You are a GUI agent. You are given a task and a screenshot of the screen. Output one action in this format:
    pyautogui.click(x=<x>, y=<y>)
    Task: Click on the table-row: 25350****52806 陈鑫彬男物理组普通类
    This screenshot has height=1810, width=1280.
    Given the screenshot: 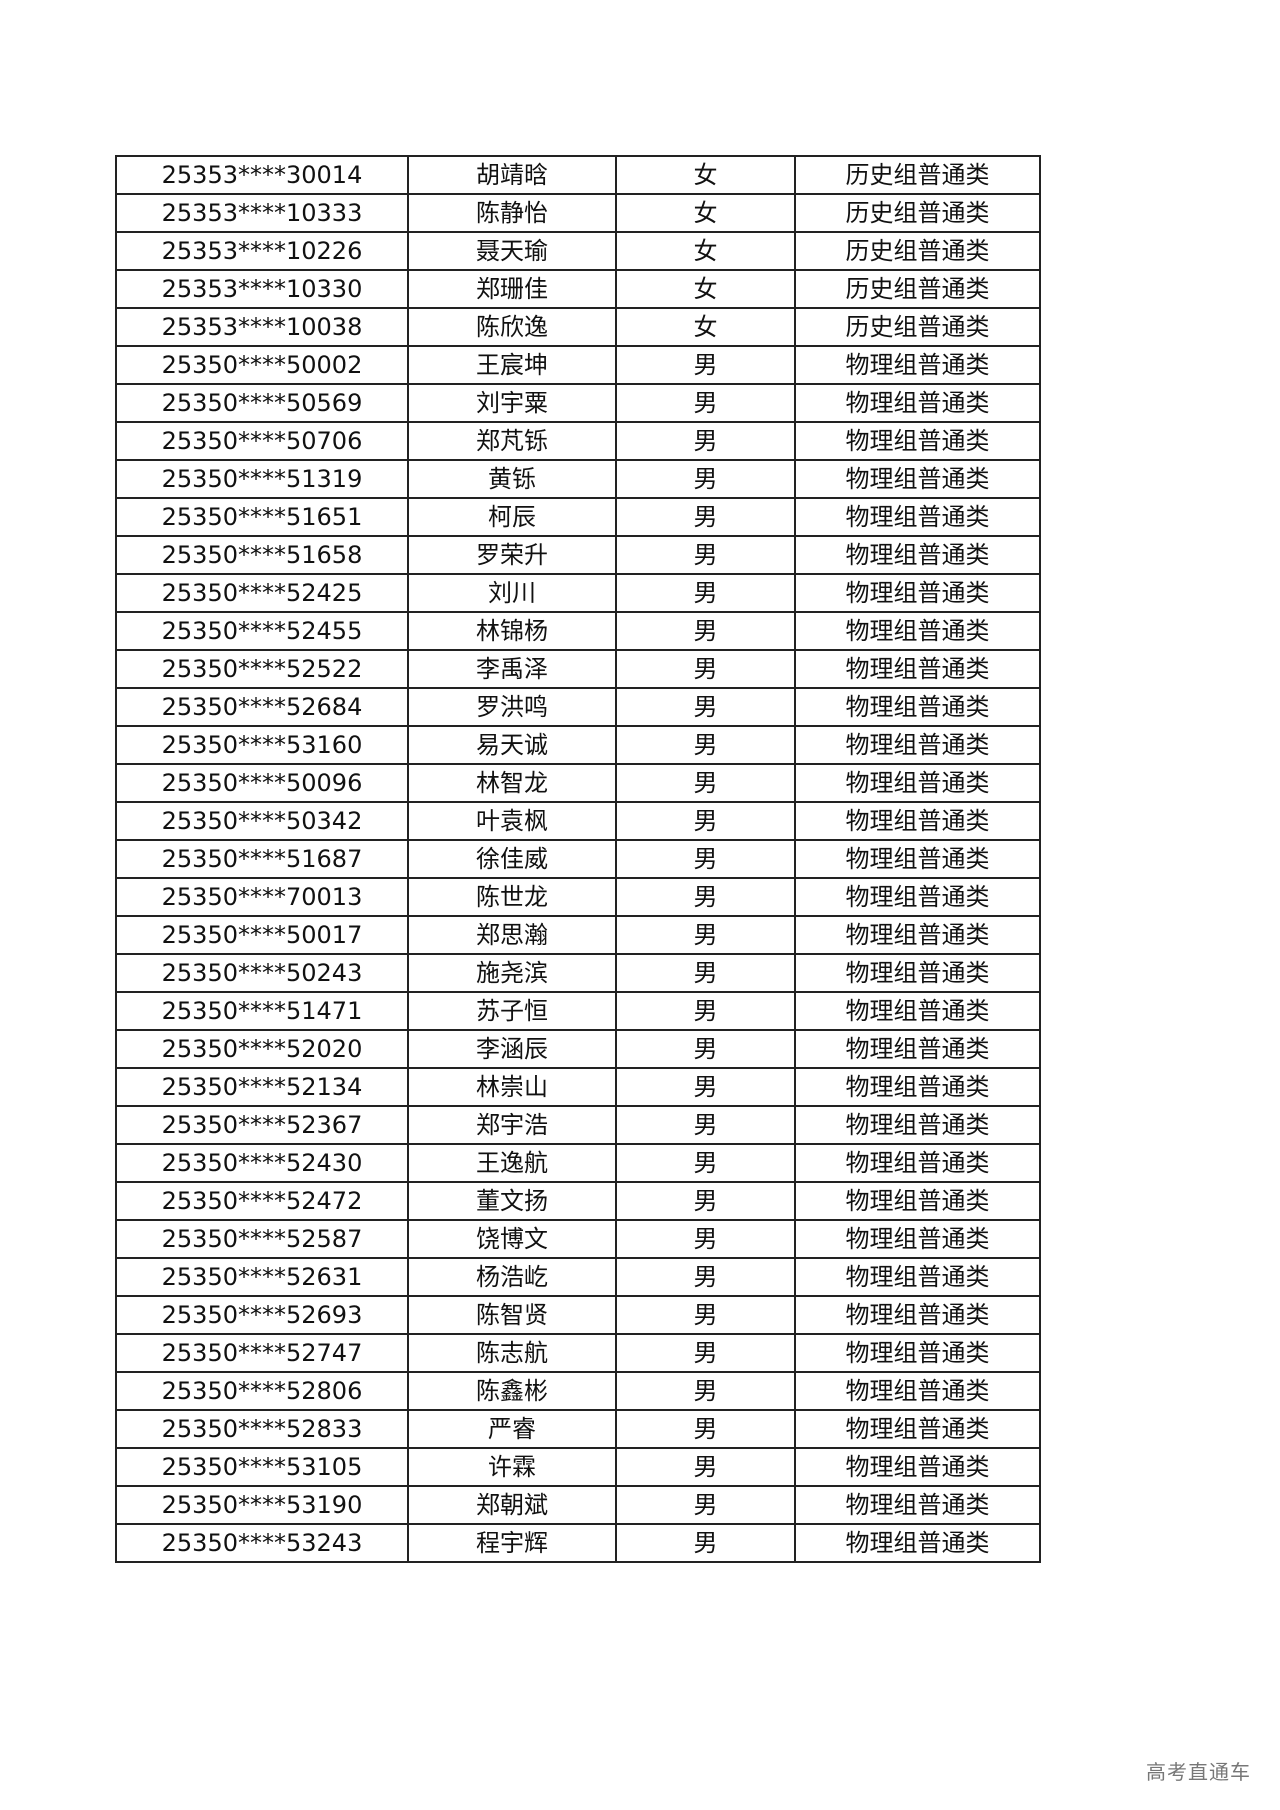 What is the action you would take?
    pyautogui.click(x=578, y=1391)
    